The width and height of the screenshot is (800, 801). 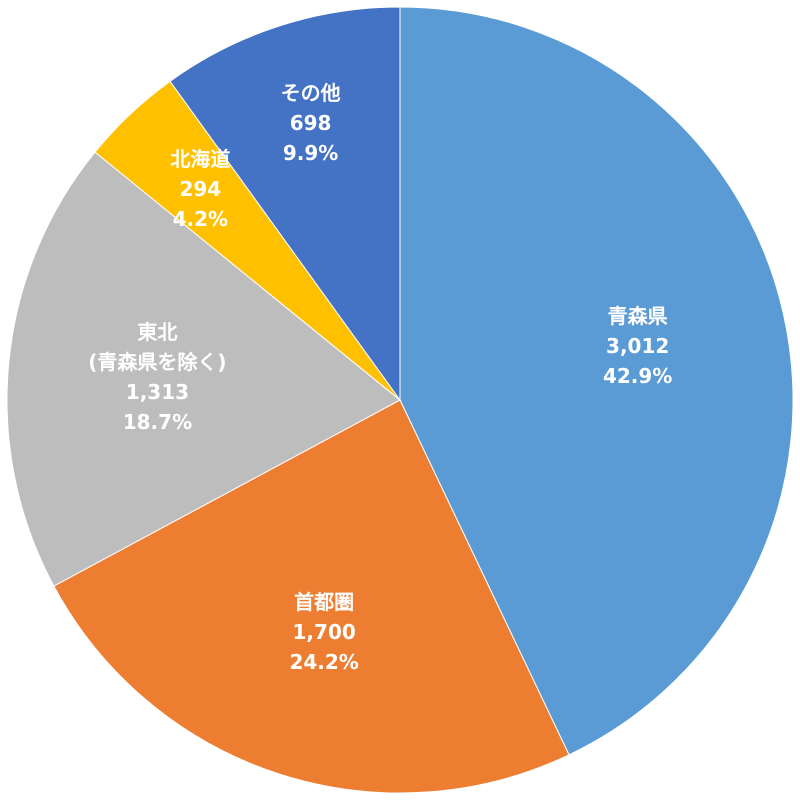 What do you see at coordinates (200, 158) in the screenshot?
I see `category-label: 北海道` at bounding box center [200, 158].